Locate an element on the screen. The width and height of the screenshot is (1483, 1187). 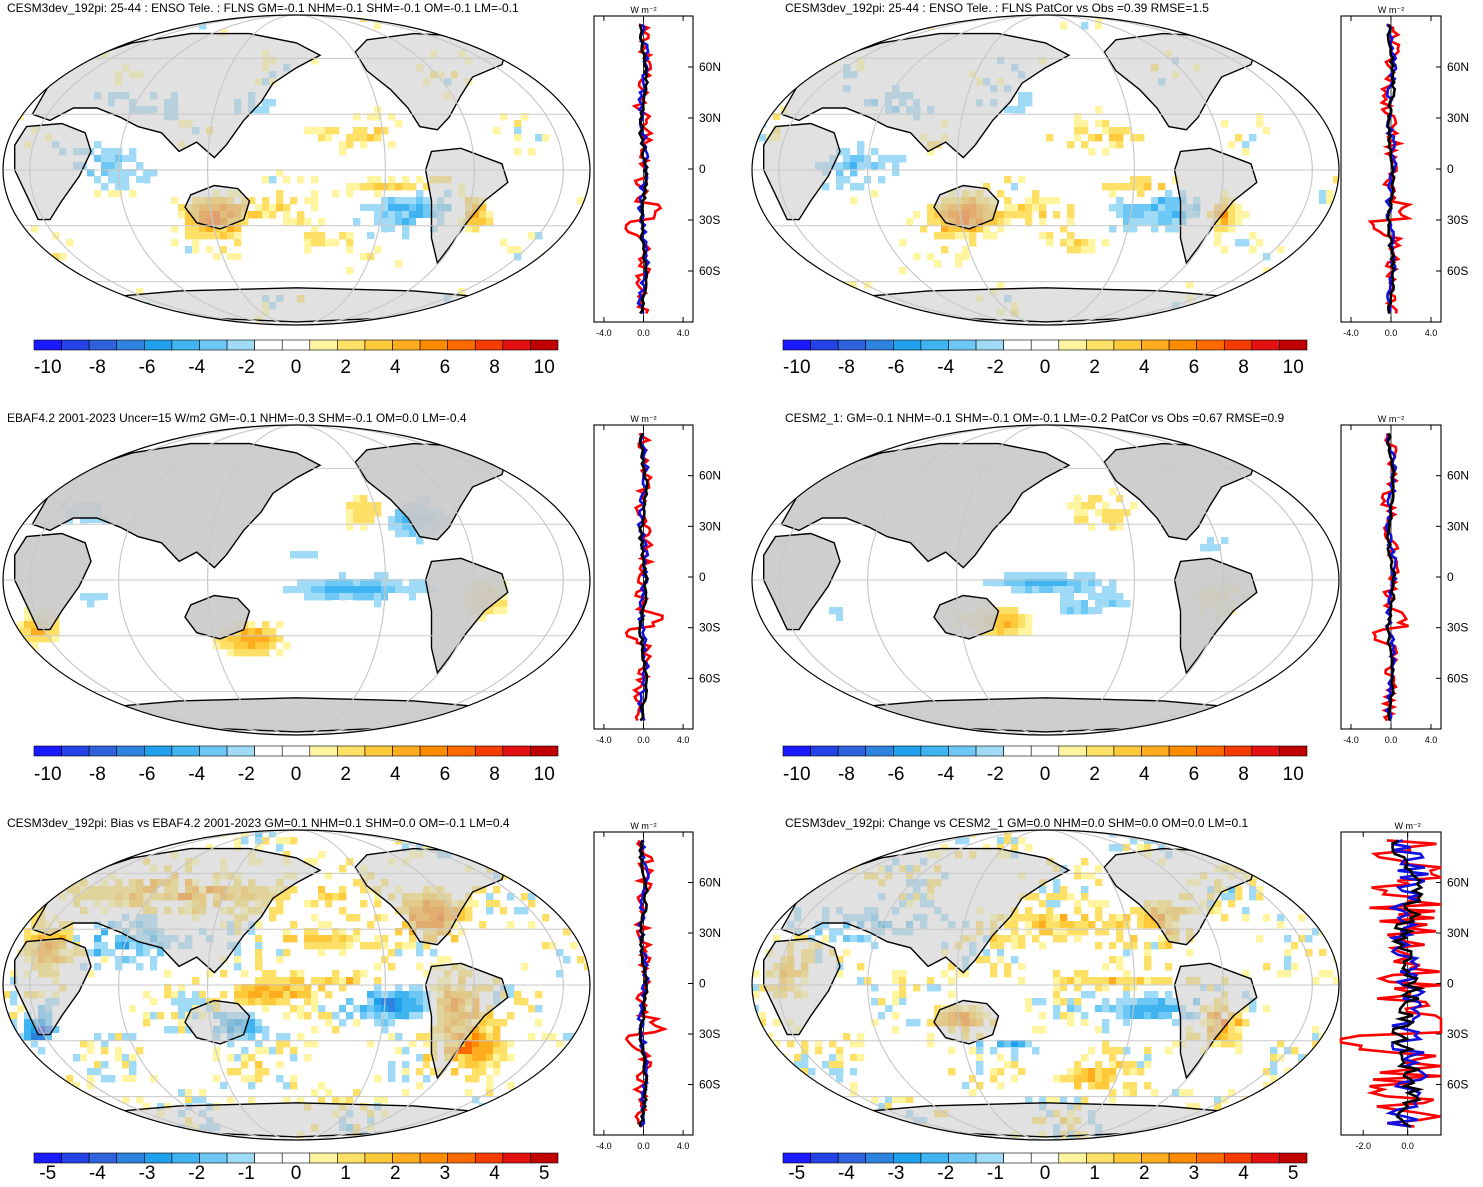
colorbar-label: 4 is located at coordinates (1144, 367).